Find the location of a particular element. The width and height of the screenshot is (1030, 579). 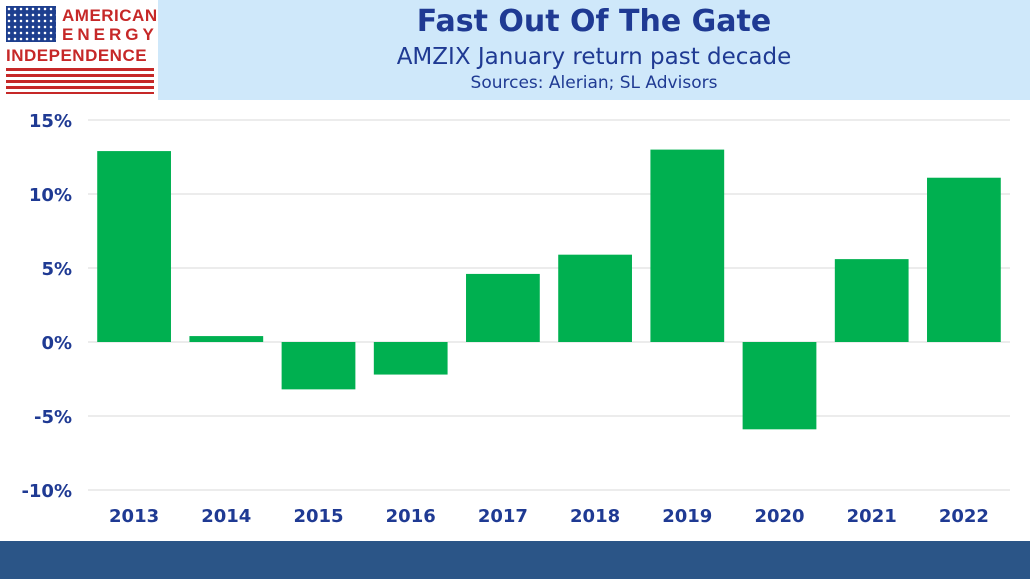

x-tick-label: 2017 is located at coordinates (503, 516).